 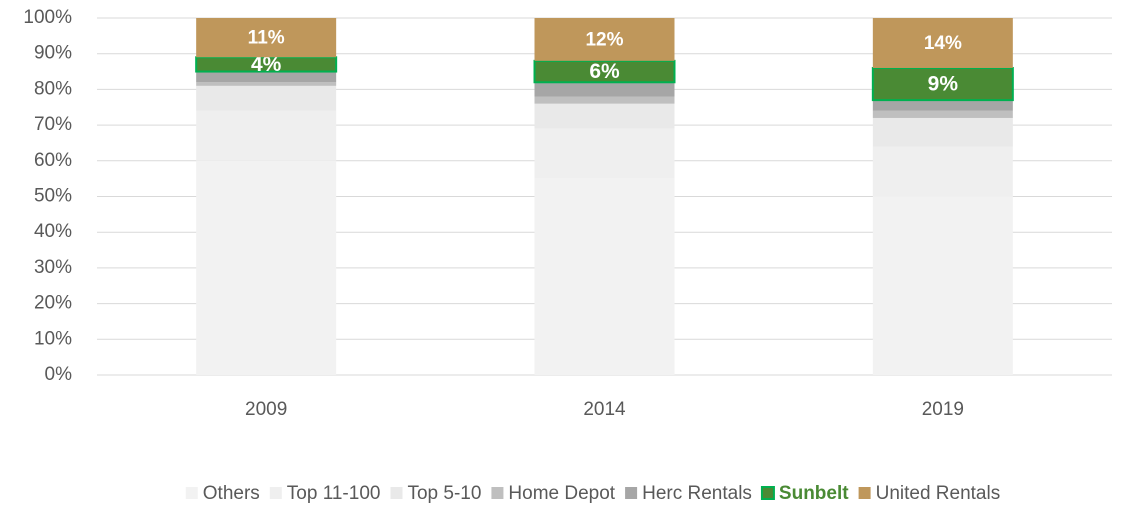 What do you see at coordinates (814, 493) in the screenshot?
I see `legend-label: Sunbelt` at bounding box center [814, 493].